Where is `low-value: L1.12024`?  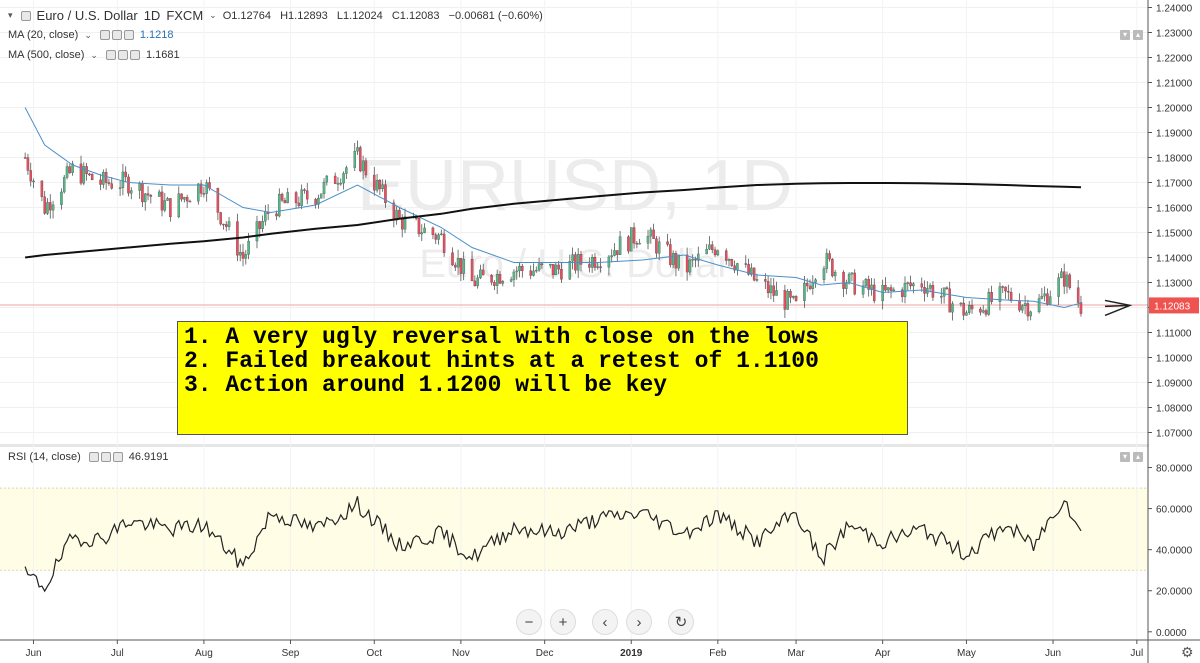 low-value: L1.12024 is located at coordinates (359, 15).